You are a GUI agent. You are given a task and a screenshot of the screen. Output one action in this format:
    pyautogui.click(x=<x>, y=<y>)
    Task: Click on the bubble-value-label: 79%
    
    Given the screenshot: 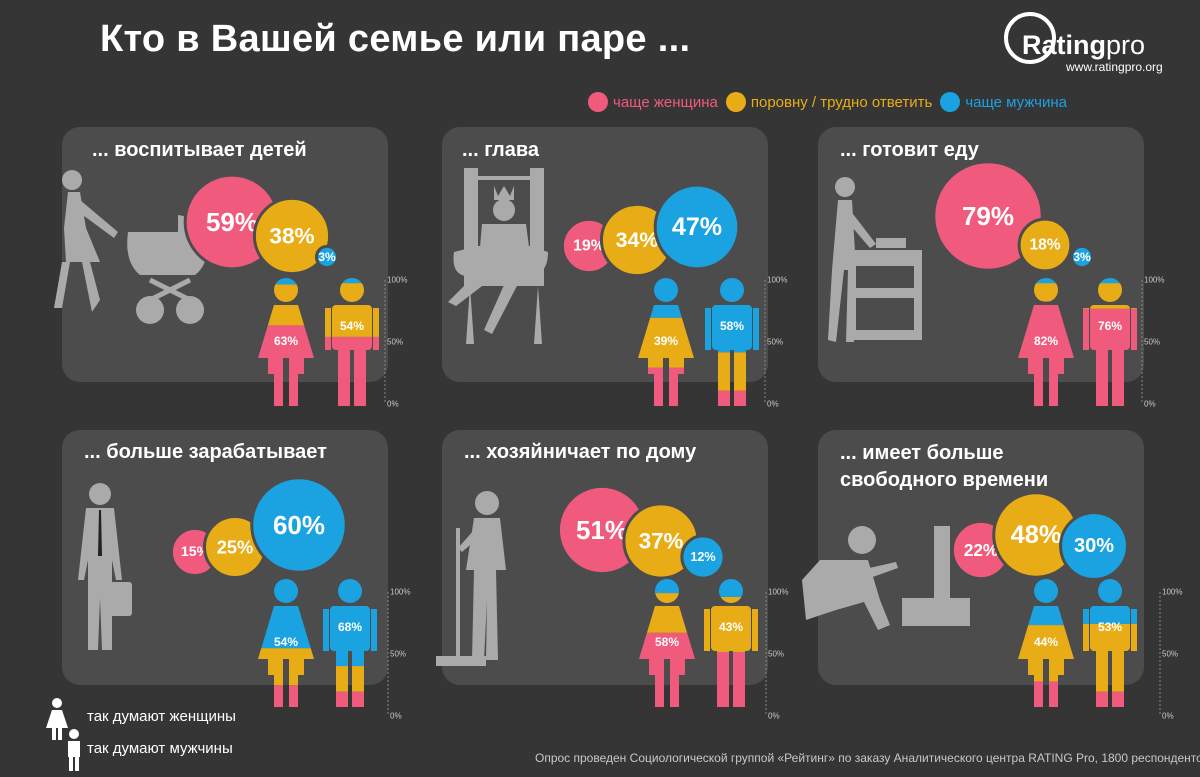 What is the action you would take?
    pyautogui.click(x=988, y=216)
    